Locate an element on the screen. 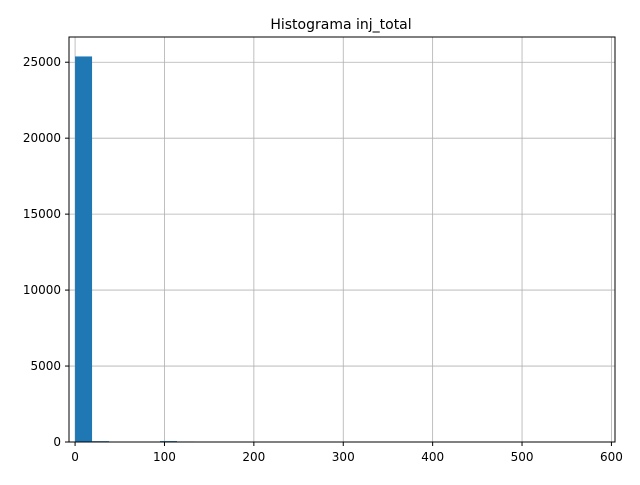 The width and height of the screenshot is (640, 485). x-tick-label: 600 is located at coordinates (611, 457).